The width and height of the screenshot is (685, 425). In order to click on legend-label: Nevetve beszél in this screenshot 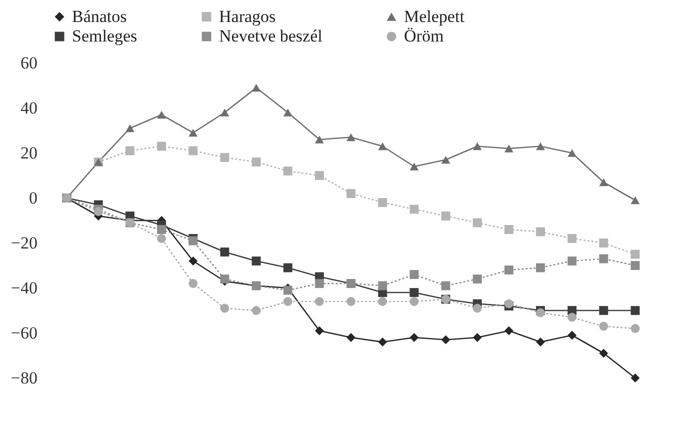, I will do `click(271, 36)`.